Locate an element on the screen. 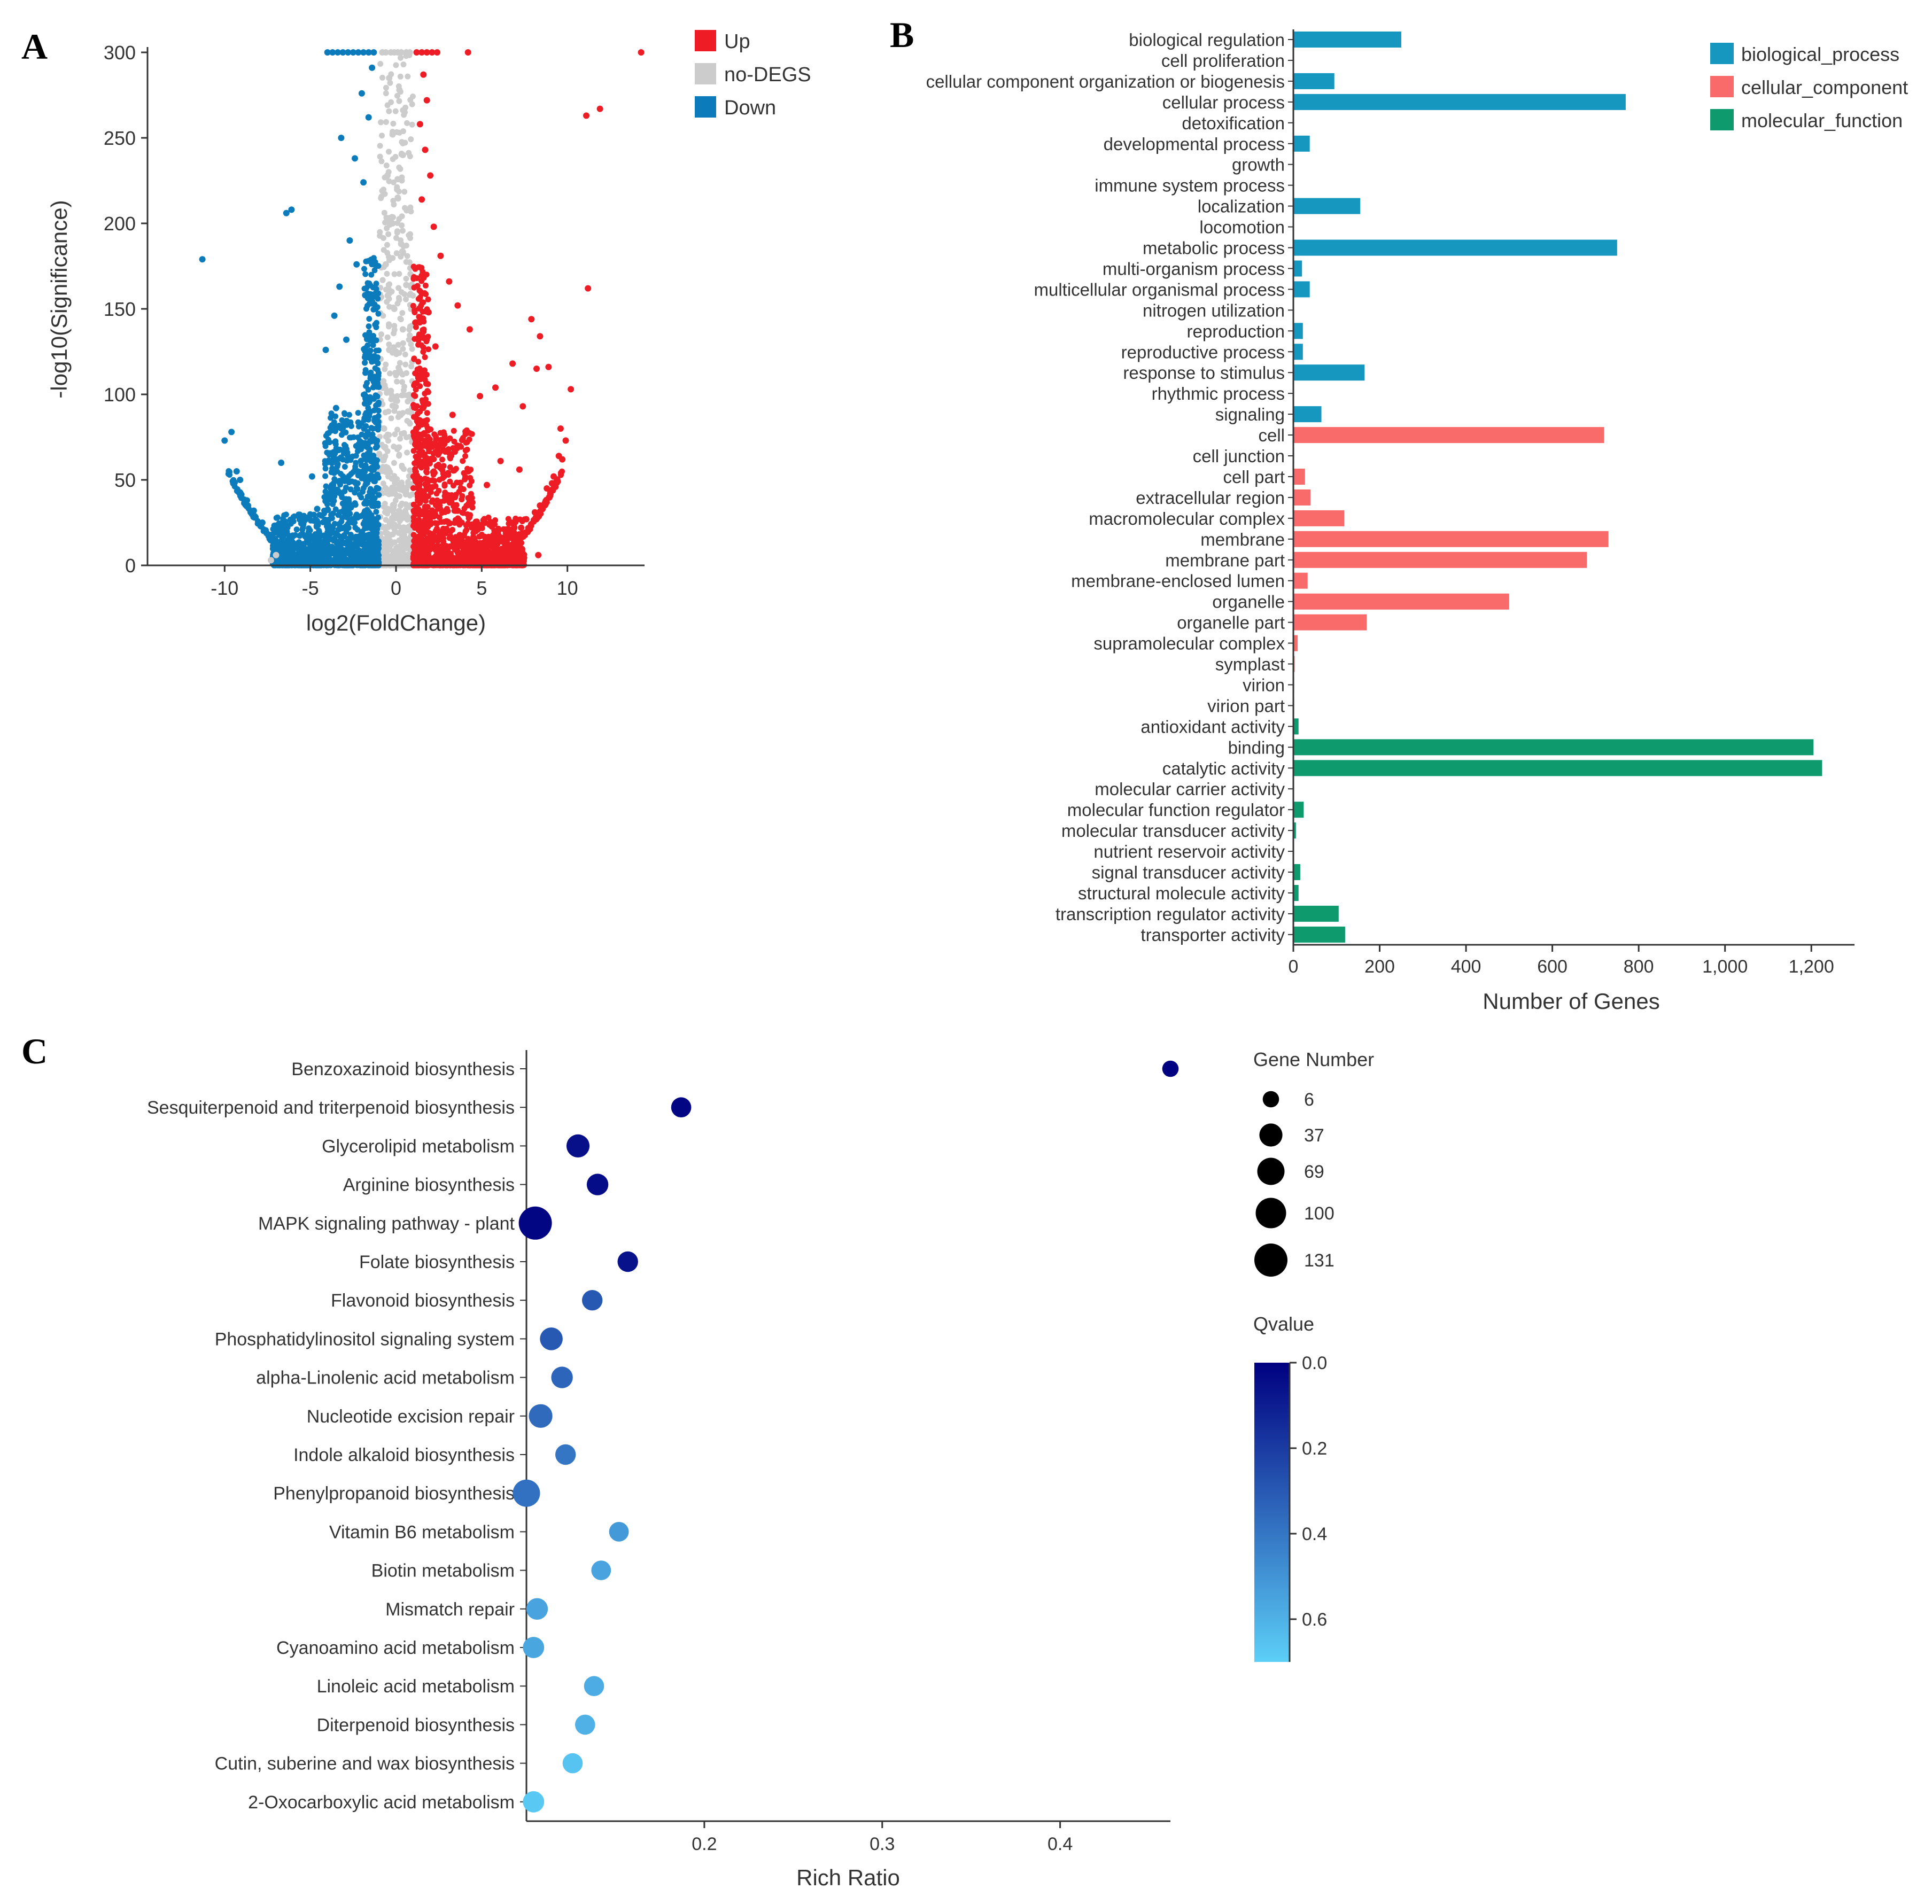  volcano-y-tick-label: 50 is located at coordinates (125, 480).